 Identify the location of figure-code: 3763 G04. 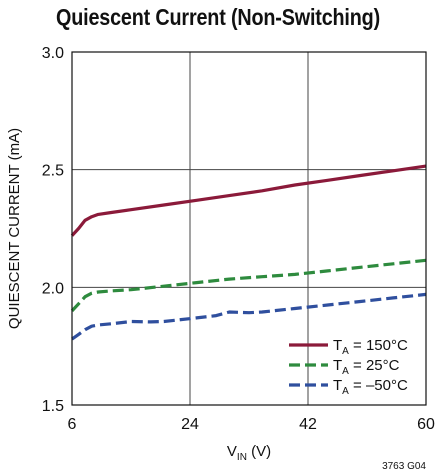
(404, 466).